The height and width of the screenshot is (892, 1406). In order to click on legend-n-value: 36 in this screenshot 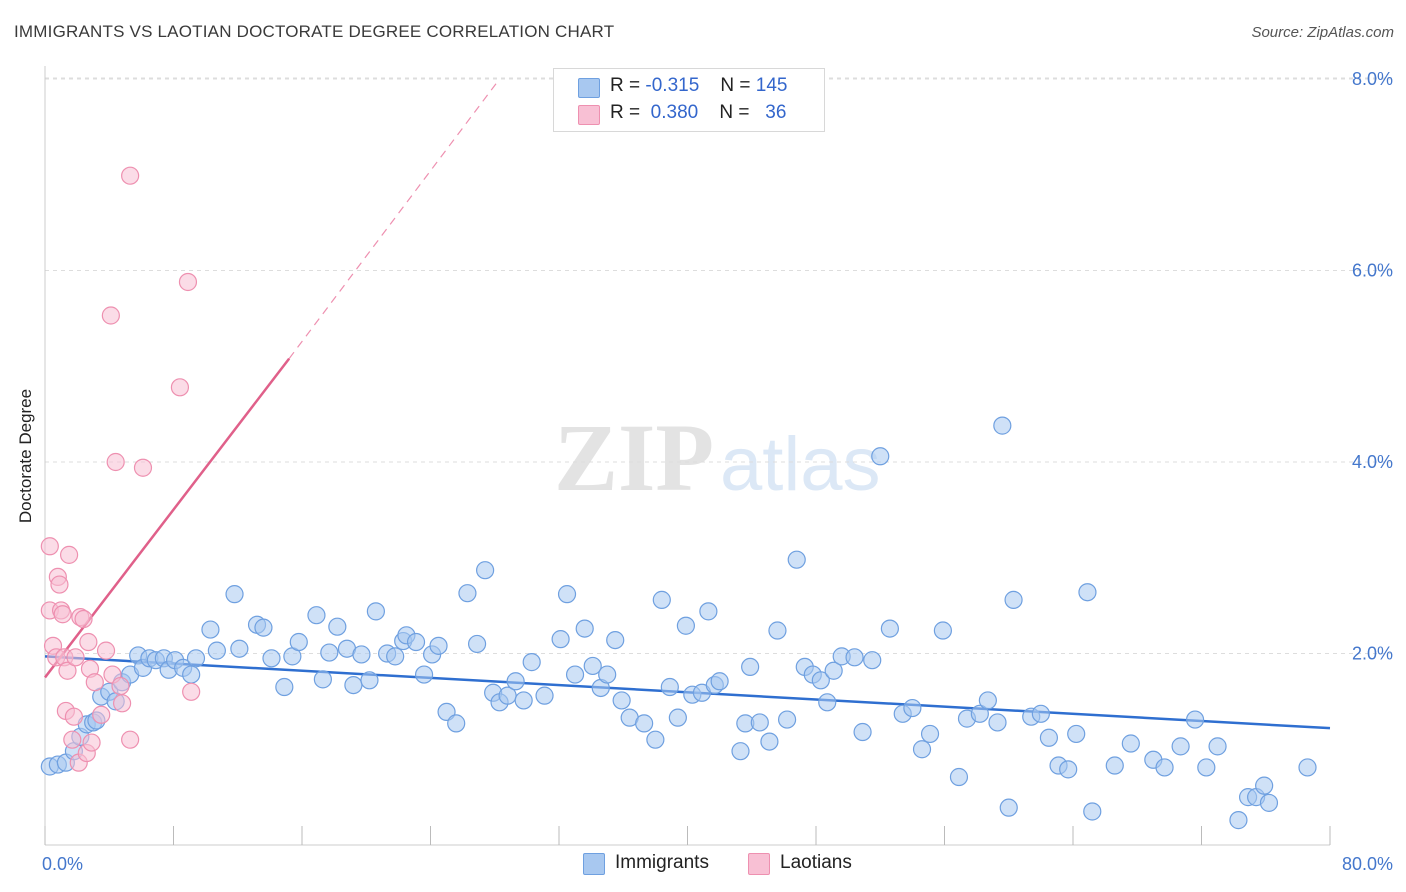, I will do `click(776, 112)`.